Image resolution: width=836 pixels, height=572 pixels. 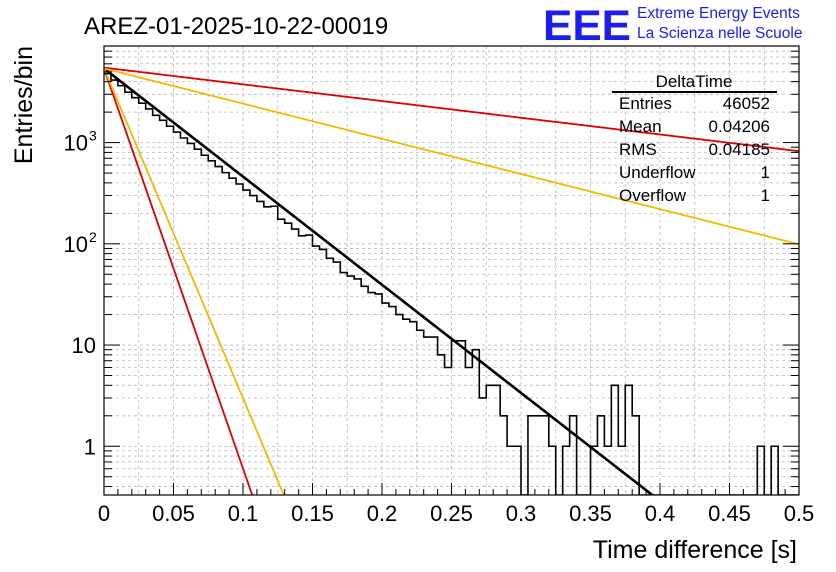 I want to click on x-tick-label: 0.45, so click(x=729, y=513).